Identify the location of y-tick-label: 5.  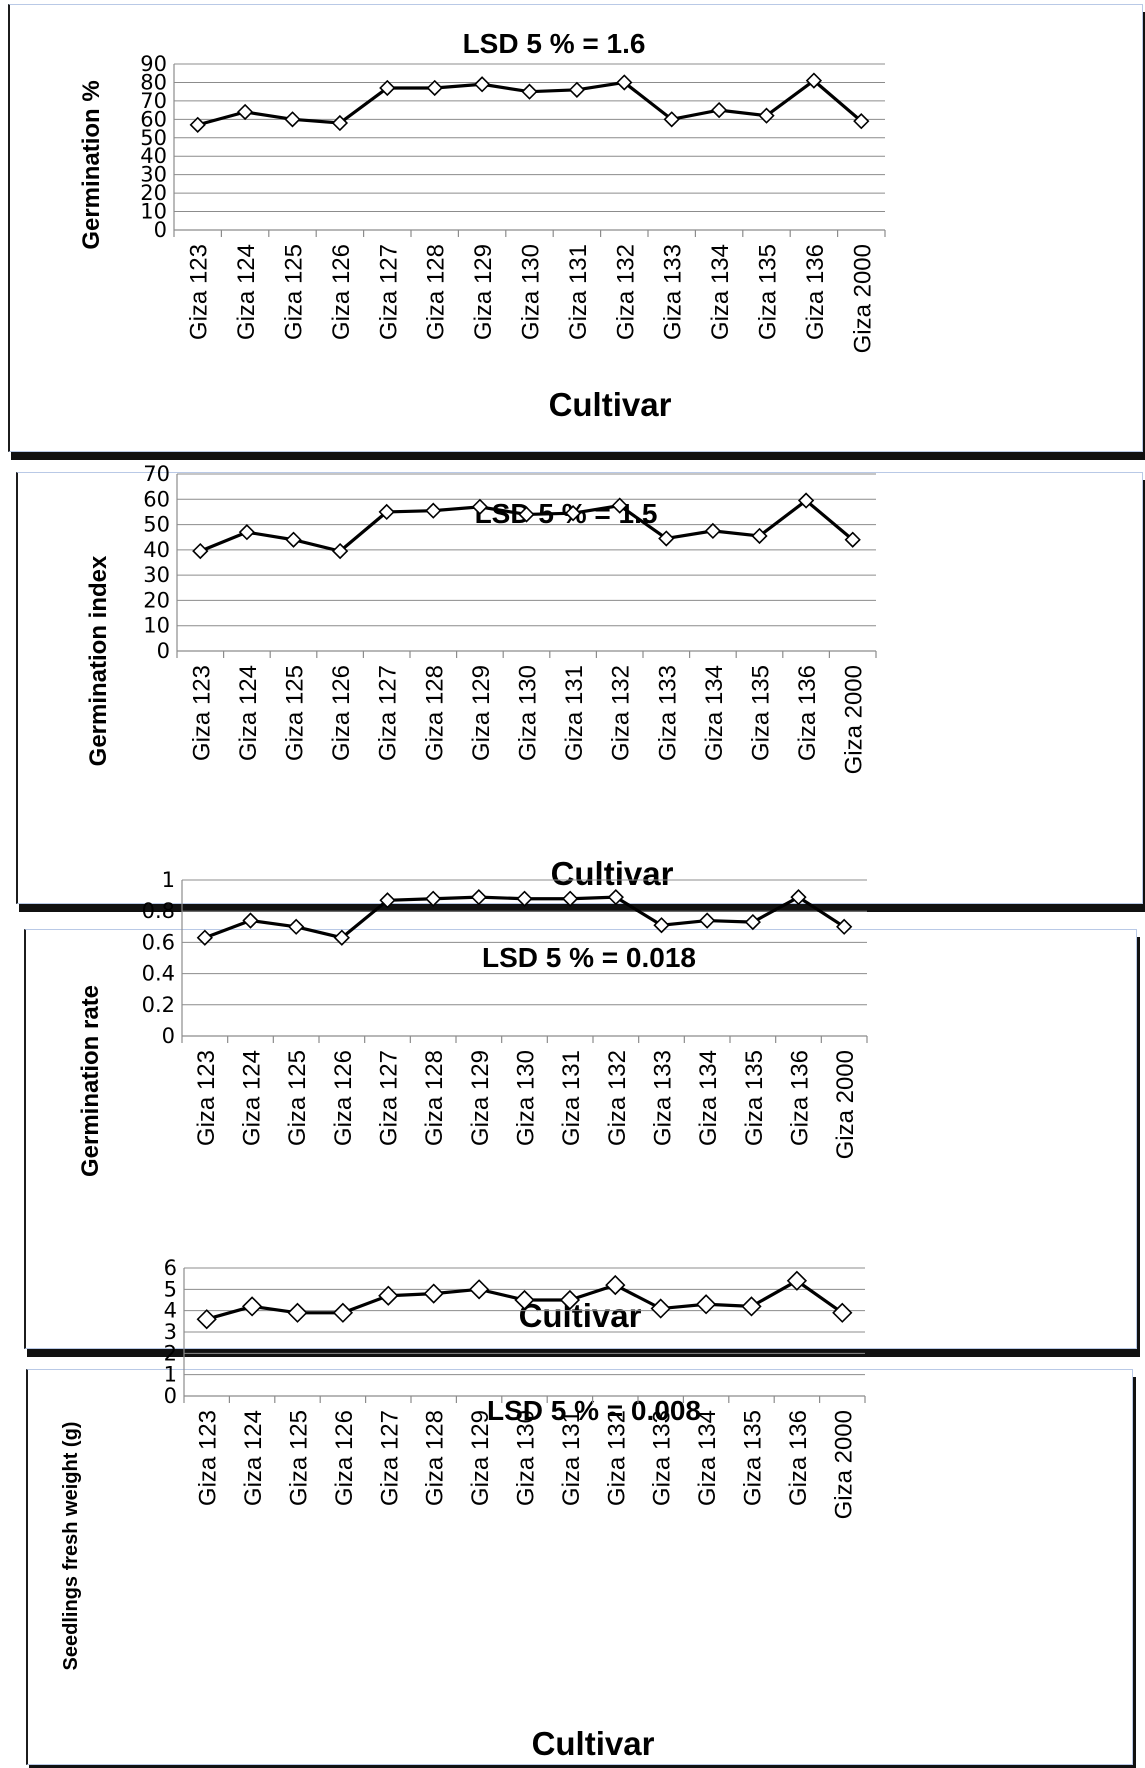
(170, 1289).